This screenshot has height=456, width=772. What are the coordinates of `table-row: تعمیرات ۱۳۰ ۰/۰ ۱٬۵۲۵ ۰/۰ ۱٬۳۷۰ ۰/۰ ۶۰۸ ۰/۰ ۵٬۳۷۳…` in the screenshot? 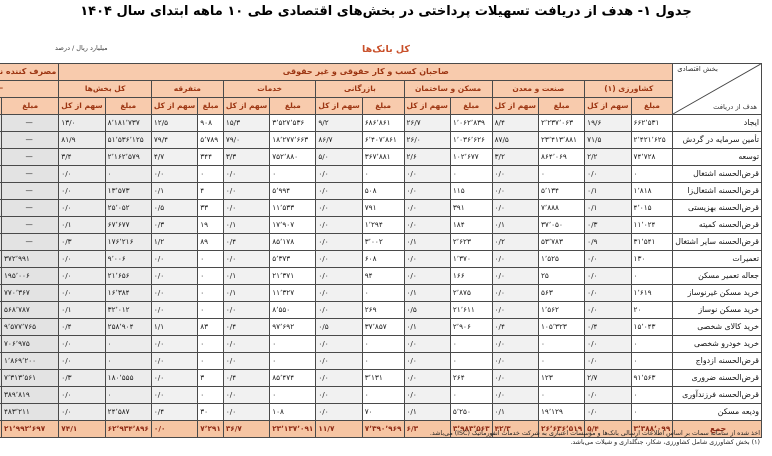 It's located at (381, 259).